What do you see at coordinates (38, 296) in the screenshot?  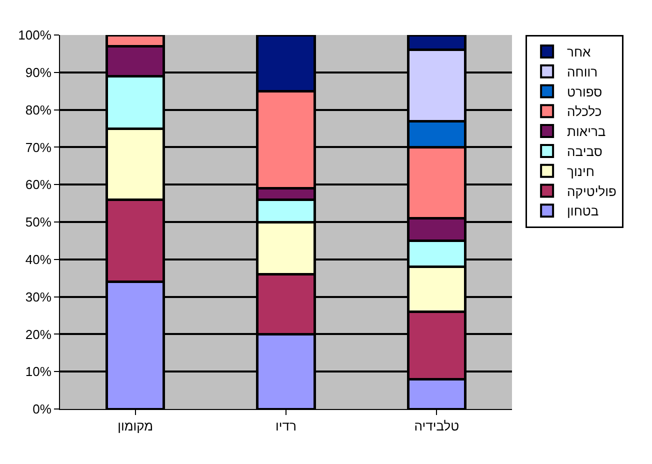 I see `y-tick-label: 30%` at bounding box center [38, 296].